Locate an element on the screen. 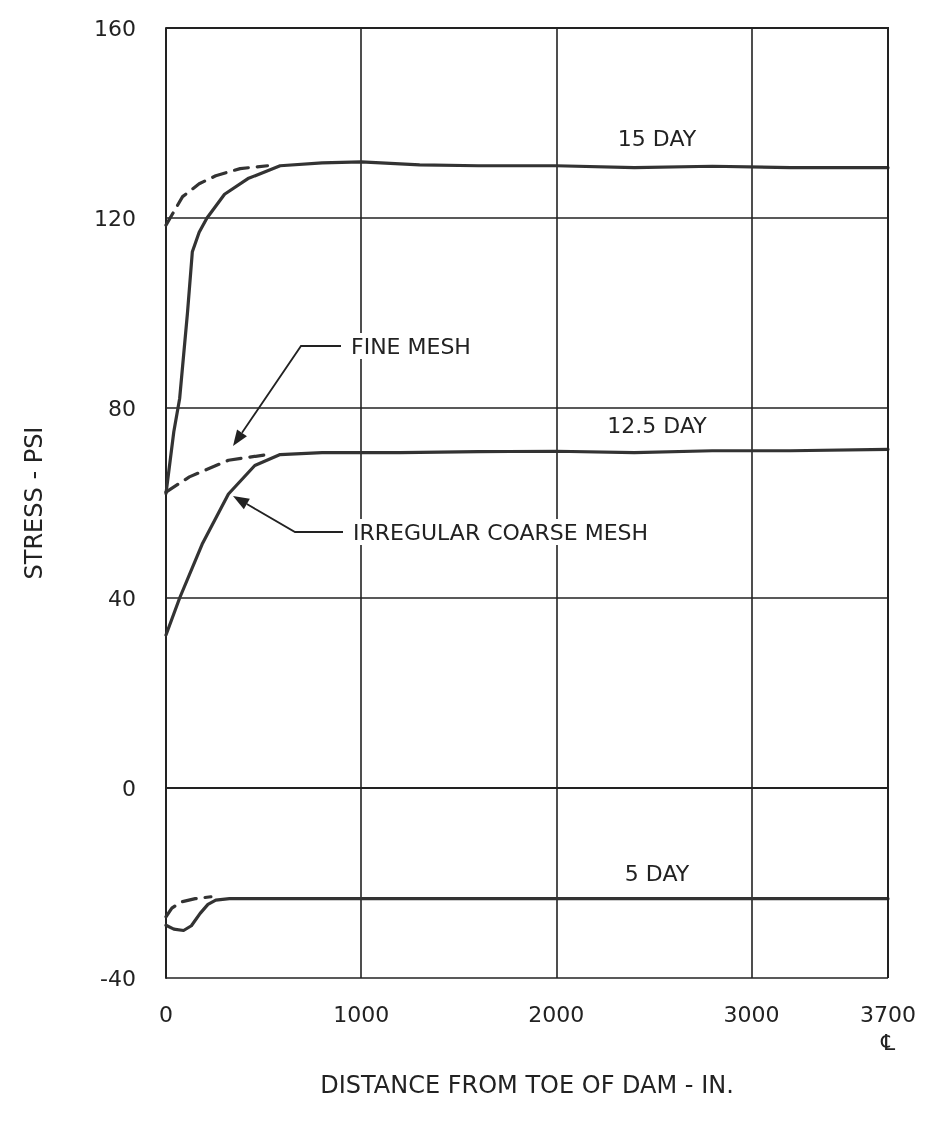 The width and height of the screenshot is (939, 1128). y-tick-label: 40 is located at coordinates (122, 598).